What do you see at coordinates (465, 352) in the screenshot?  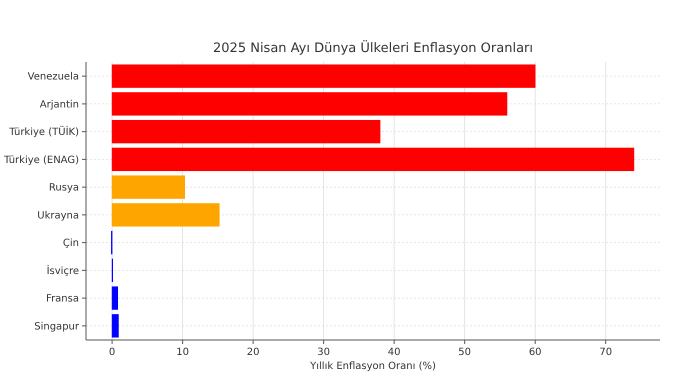 I see `x-tick-label: 50` at bounding box center [465, 352].